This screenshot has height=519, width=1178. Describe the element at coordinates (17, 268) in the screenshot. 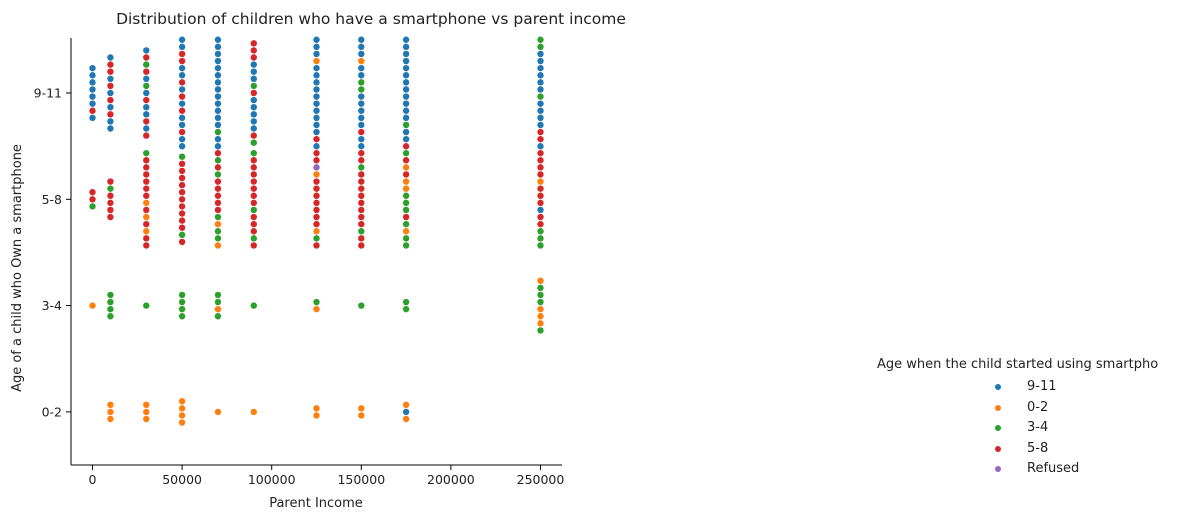

I see `y-axis-label: Age of a child who Own a smartphone` at that location.